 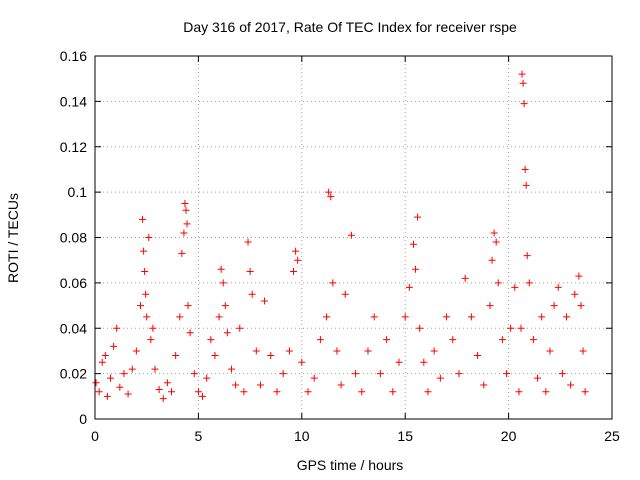 I want to click on y-tick-label: 0.14, so click(x=73, y=101).